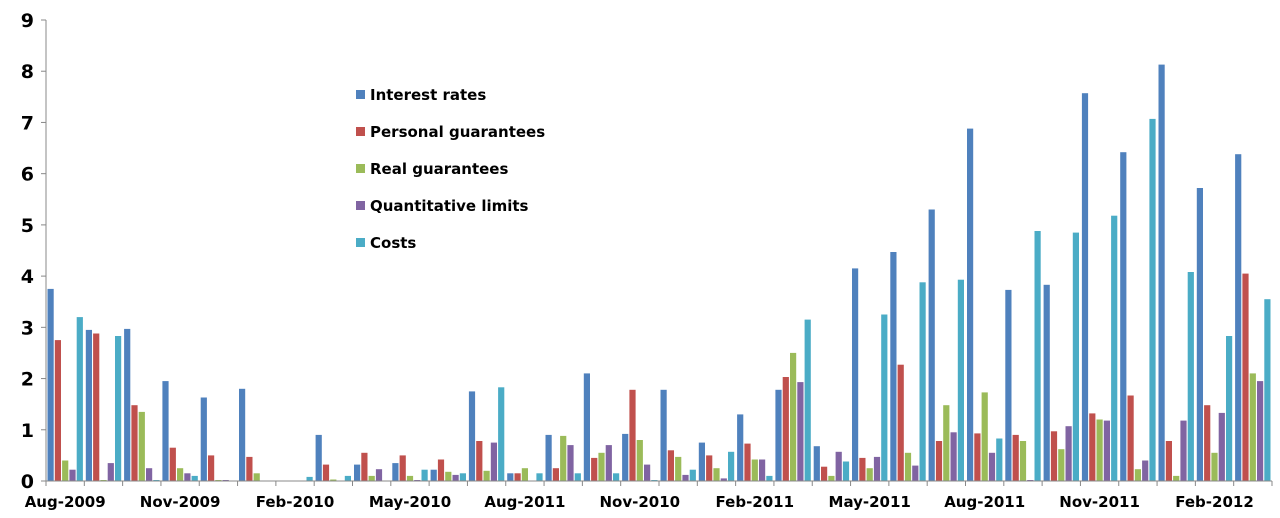 Image resolution: width=1280 pixels, height=518 pixels. What do you see at coordinates (180, 502) in the screenshot?
I see `x-tick-label: Nov-2009` at bounding box center [180, 502].